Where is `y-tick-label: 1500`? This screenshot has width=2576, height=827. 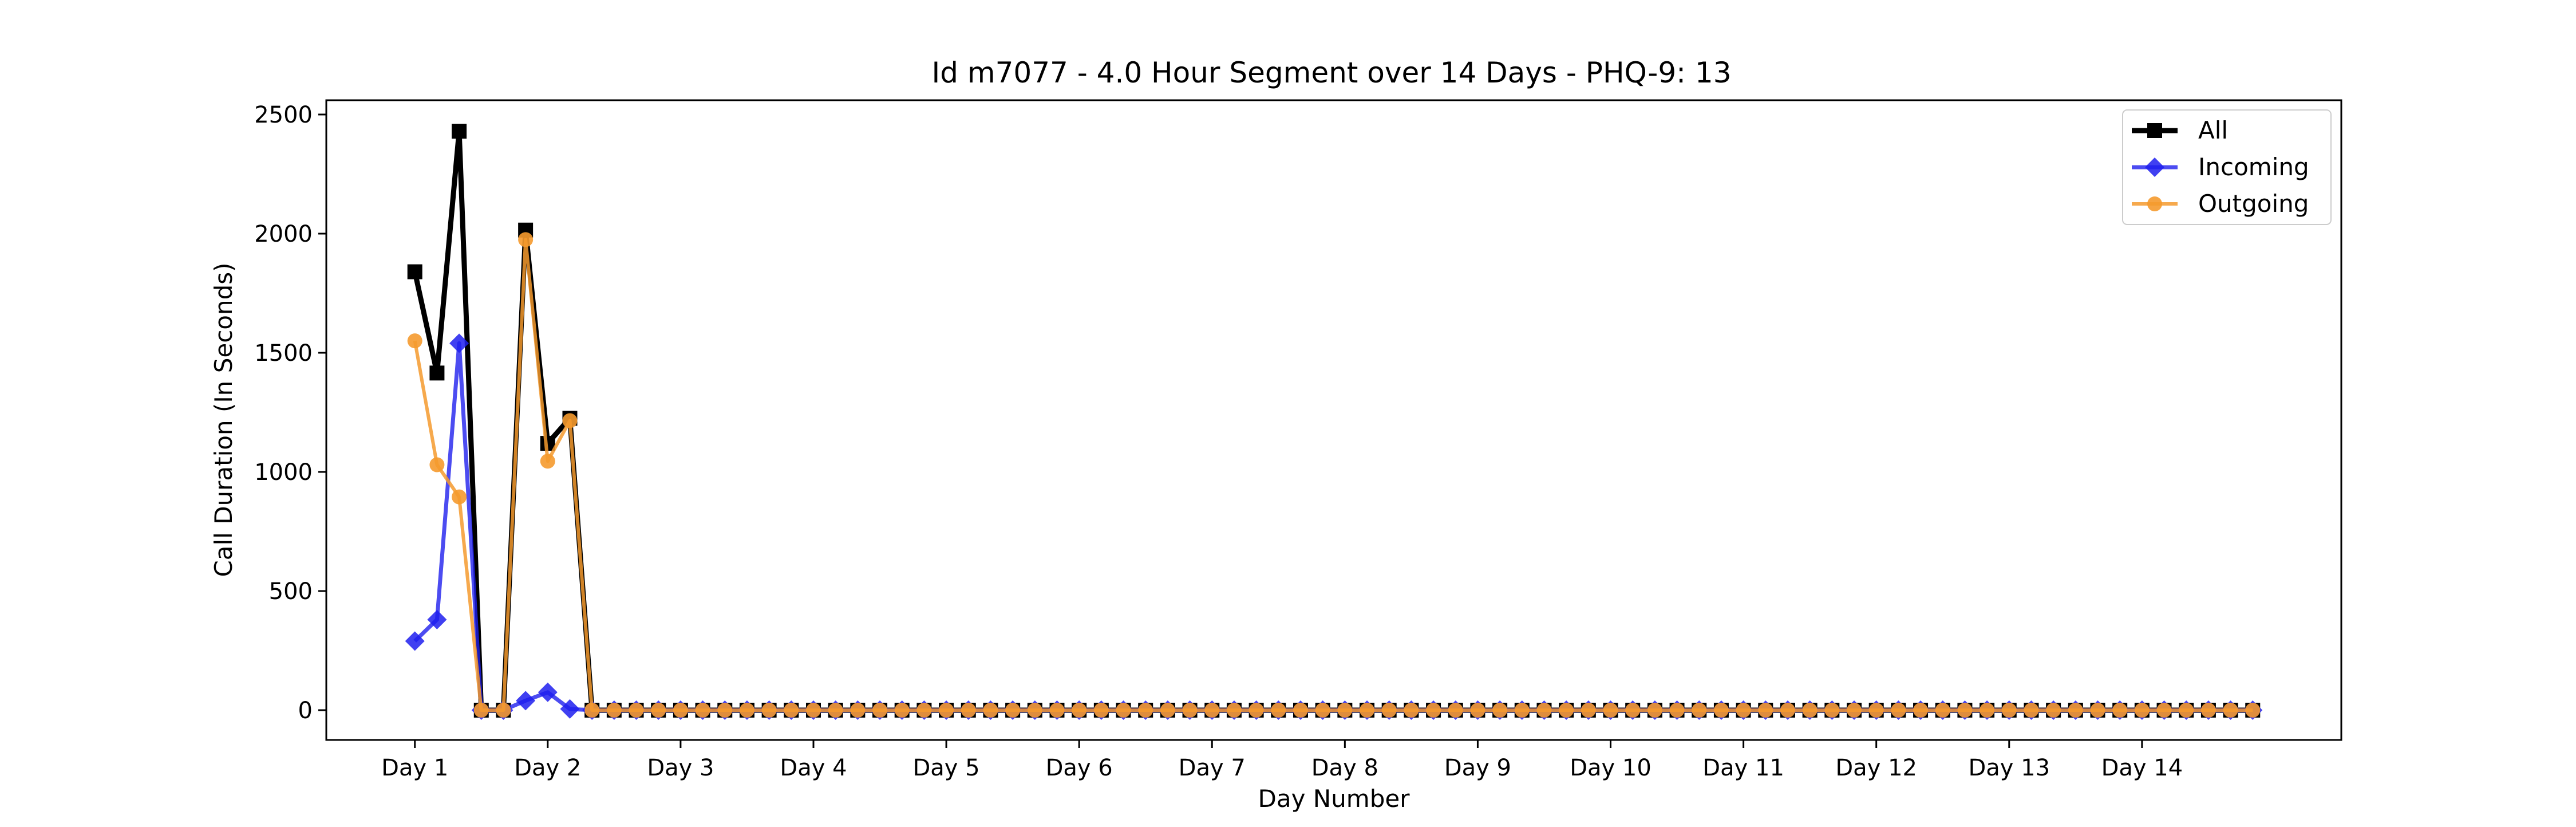
y-tick-label: 1500 is located at coordinates (283, 354).